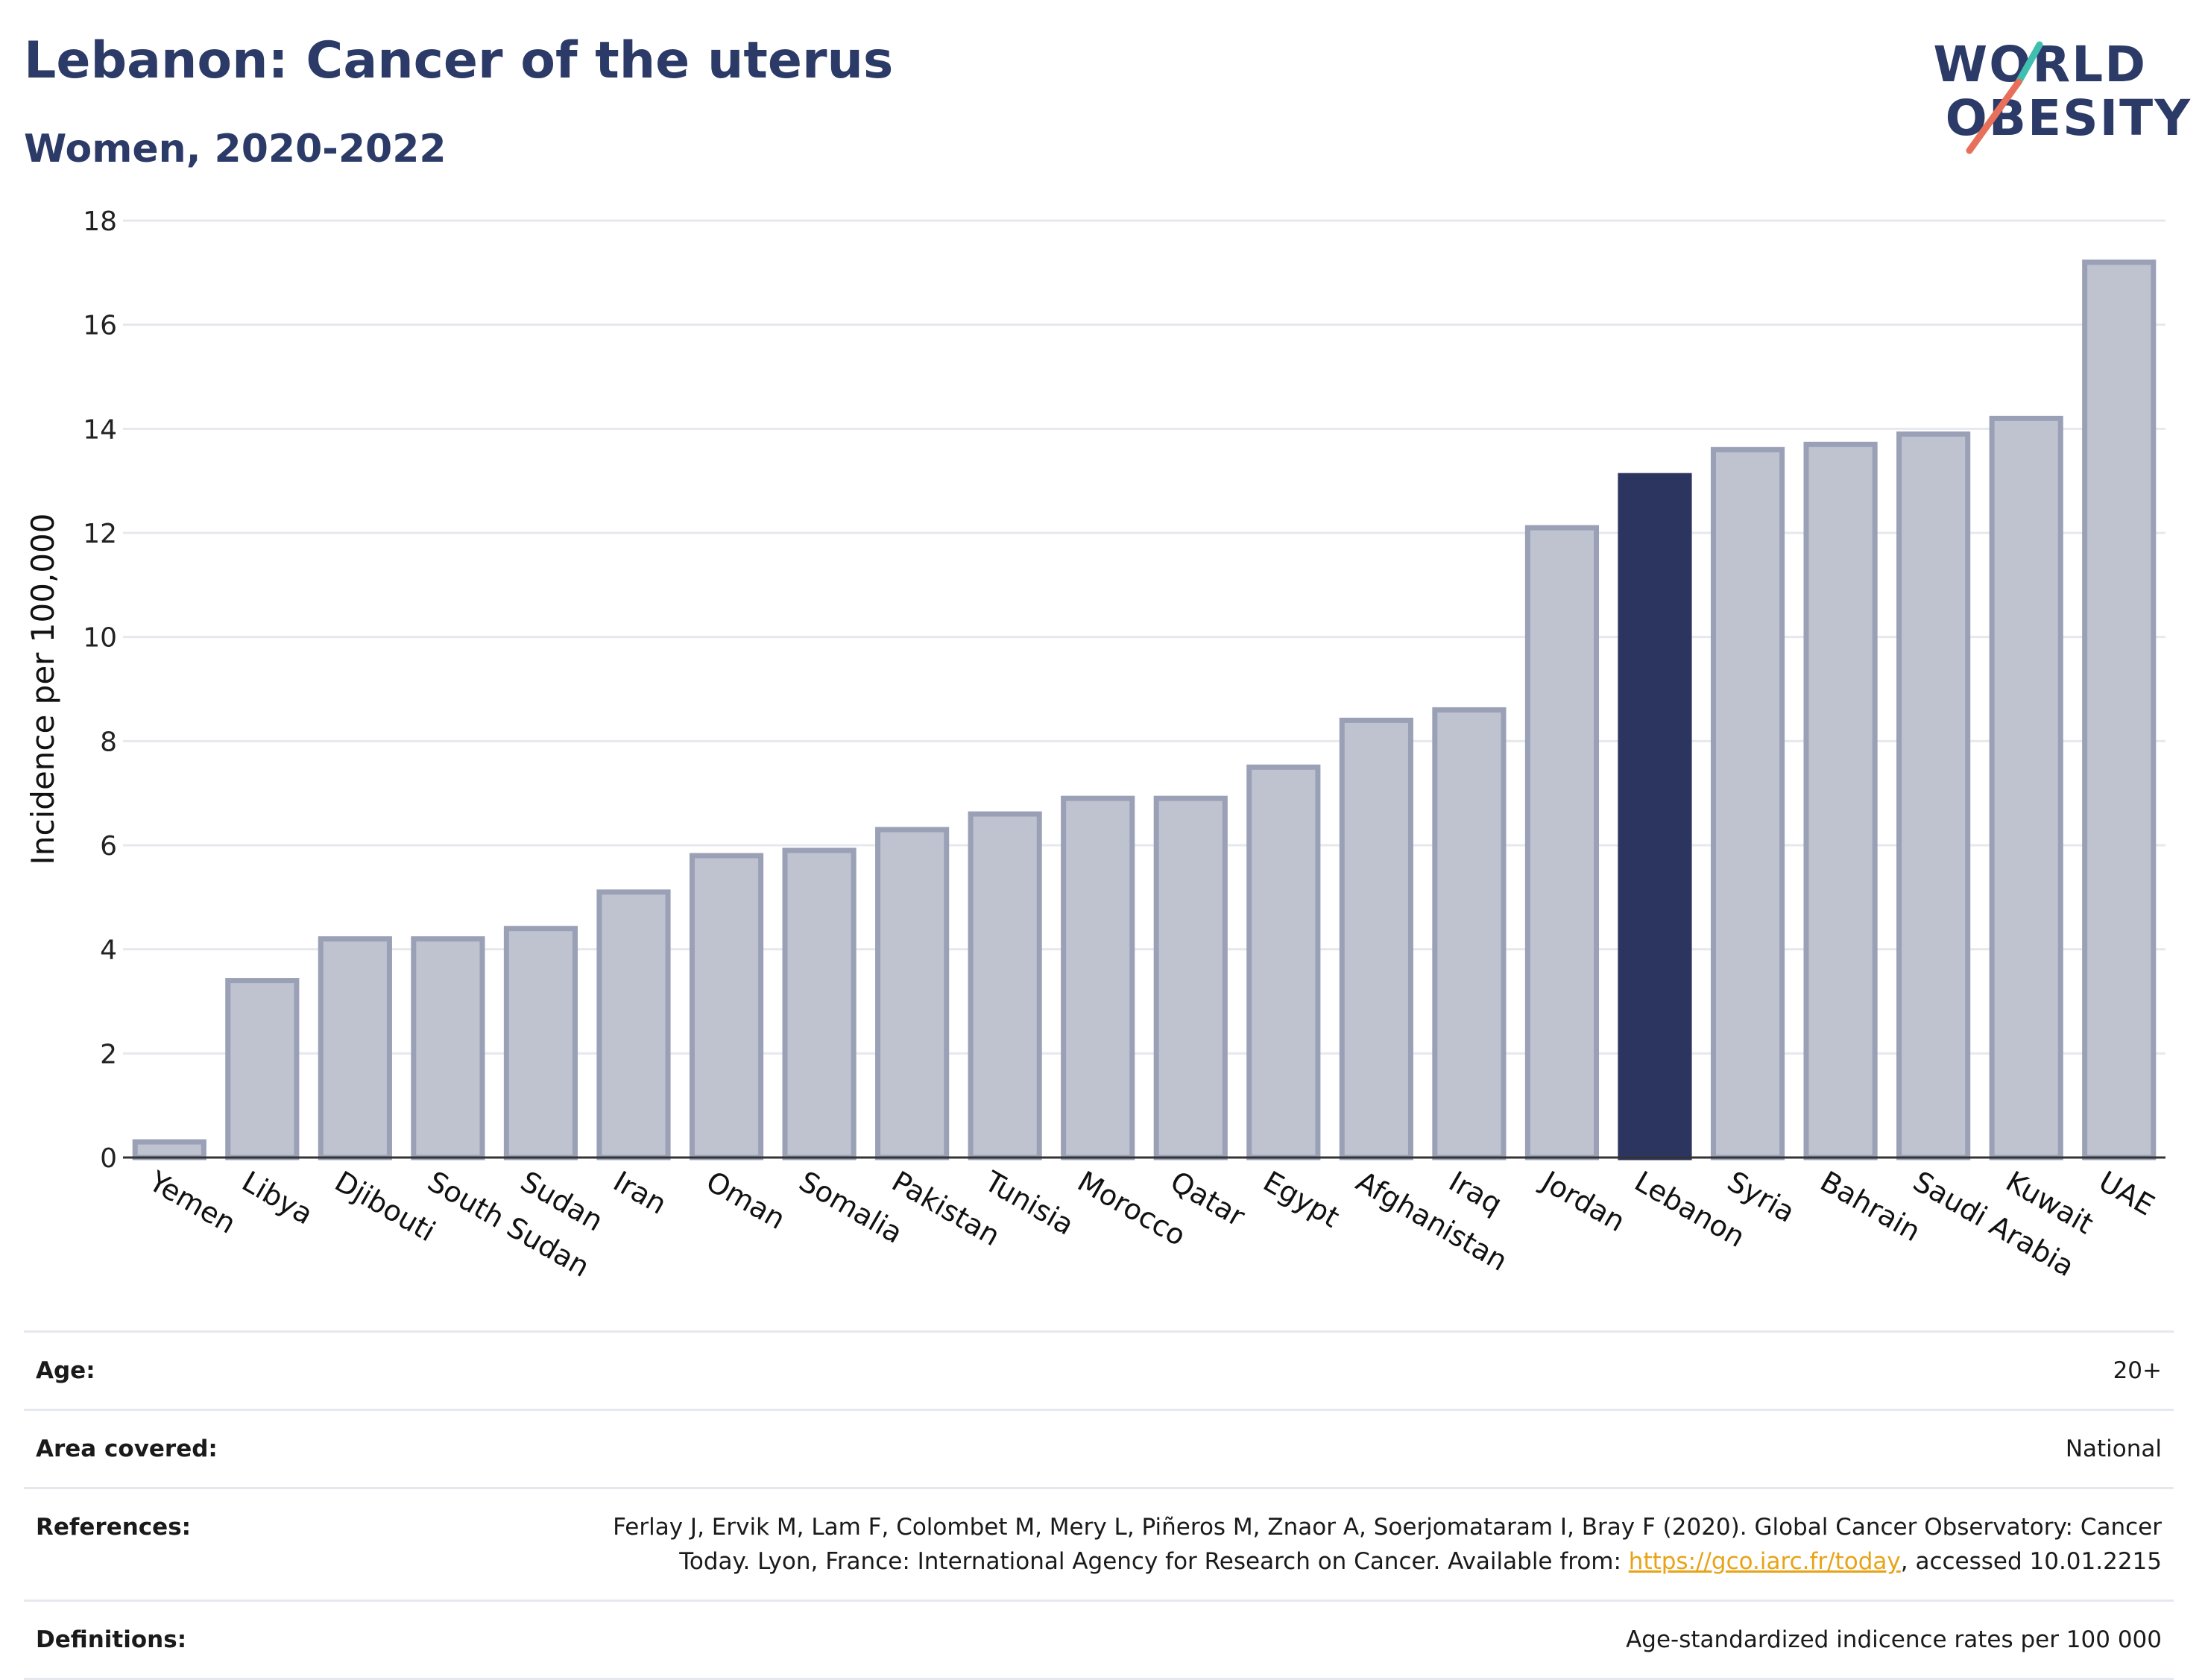  What do you see at coordinates (1870, 1206) in the screenshot?
I see `x-tick-label: Bahrain` at bounding box center [1870, 1206].